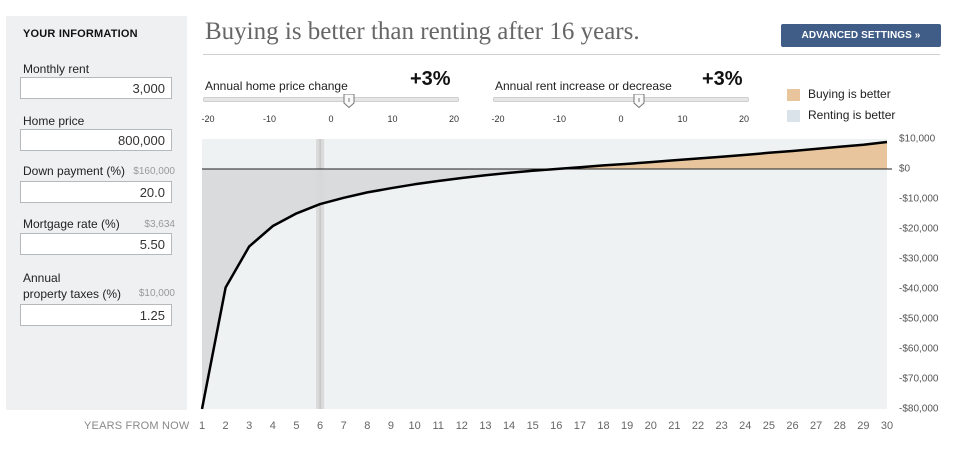 The height and width of the screenshot is (453, 957). I want to click on x-tick-label: 1, so click(202, 426).